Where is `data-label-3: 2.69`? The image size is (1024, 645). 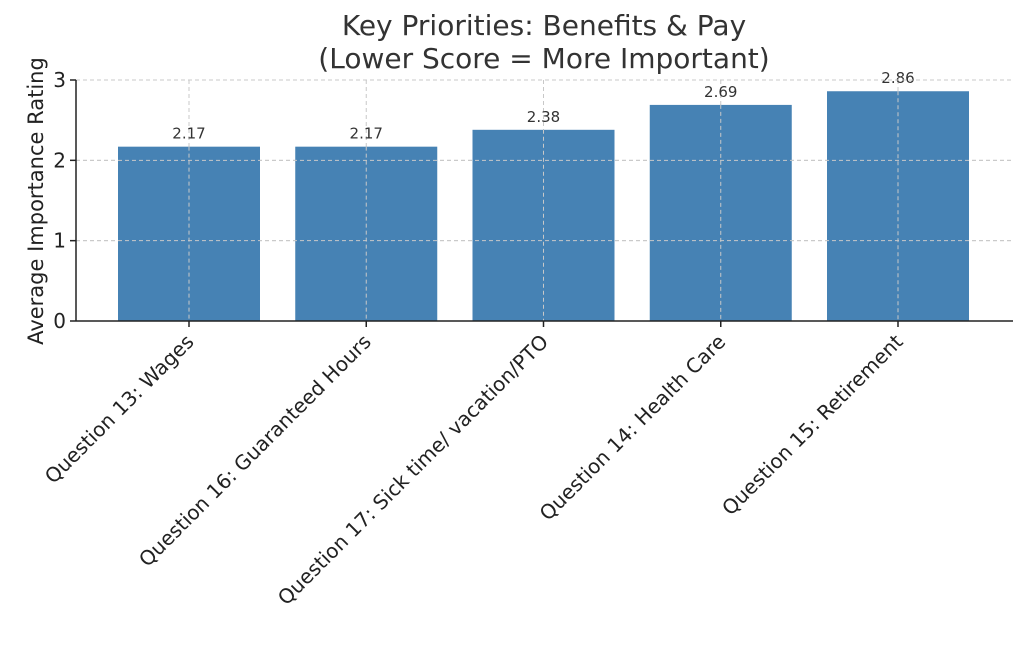 data-label-3: 2.69 is located at coordinates (720, 92).